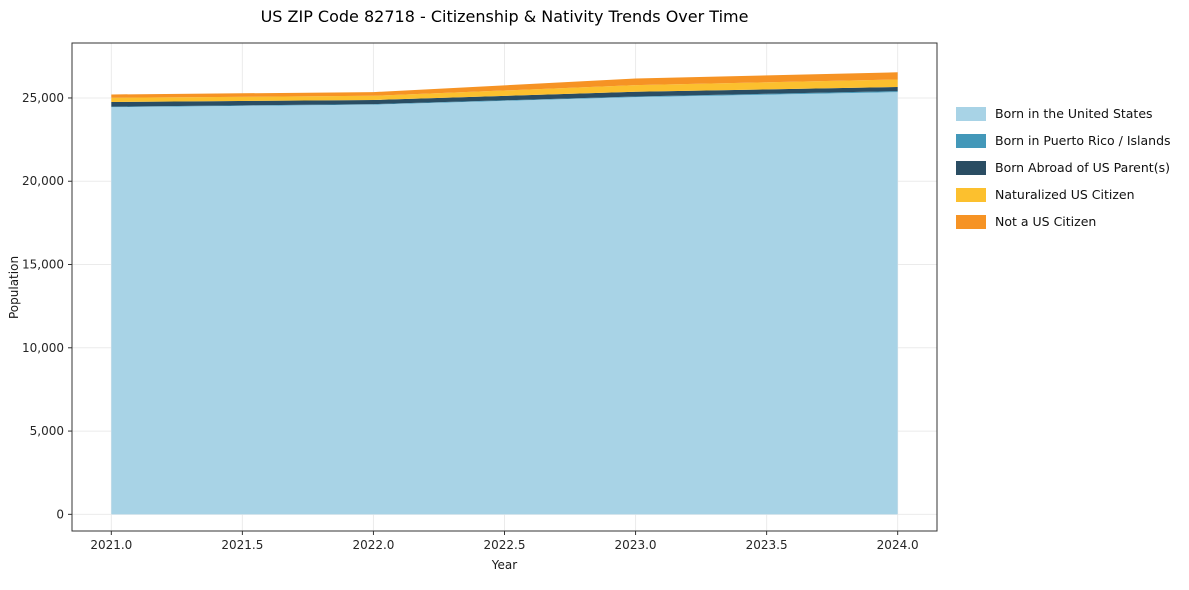 The width and height of the screenshot is (1189, 590). Describe the element at coordinates (1074, 113) in the screenshot. I see `legend-label-born-us: Born in the United States` at that location.